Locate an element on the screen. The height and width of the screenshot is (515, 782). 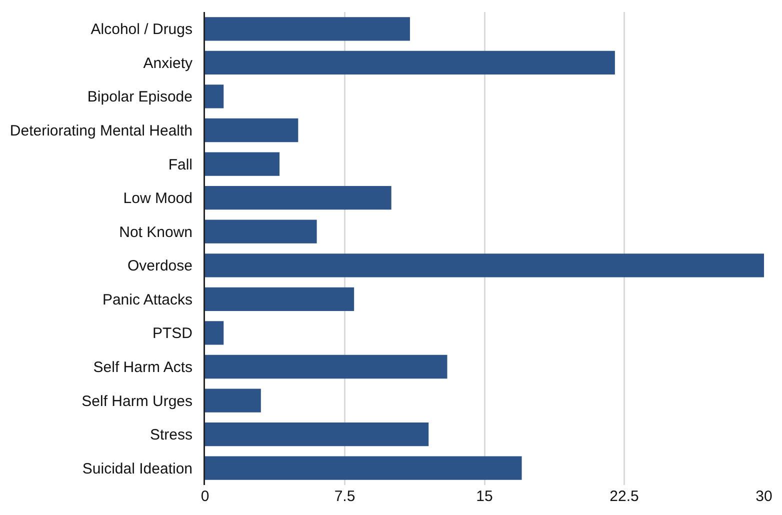
y-tick-label: Bipolar Episode is located at coordinates (139, 97).